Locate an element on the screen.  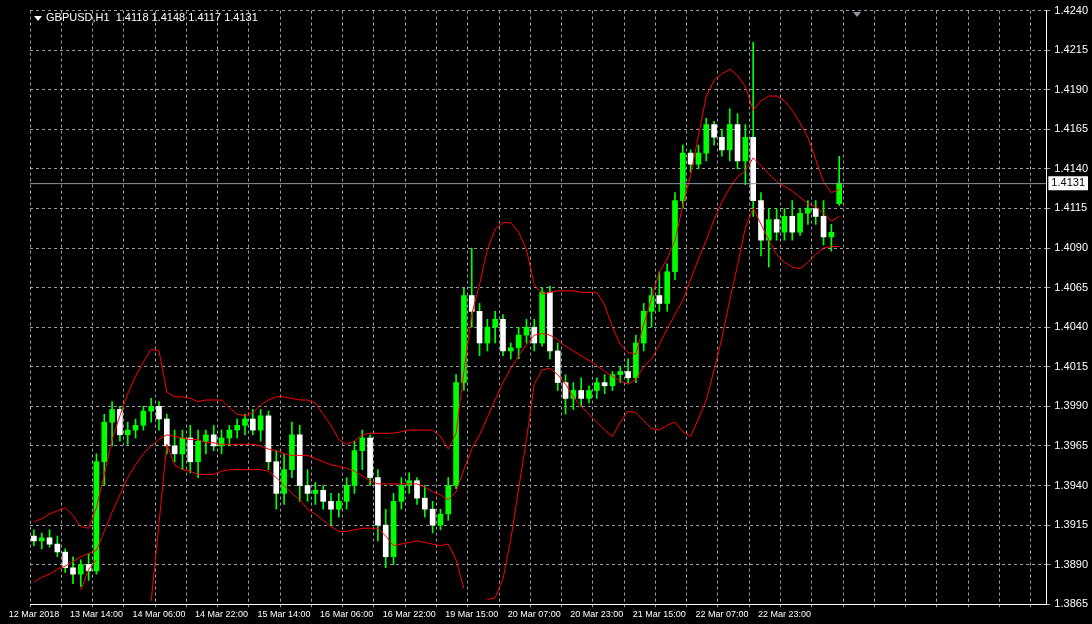
x-tick-label: 12 Mar 2018 is located at coordinates (34, 614).